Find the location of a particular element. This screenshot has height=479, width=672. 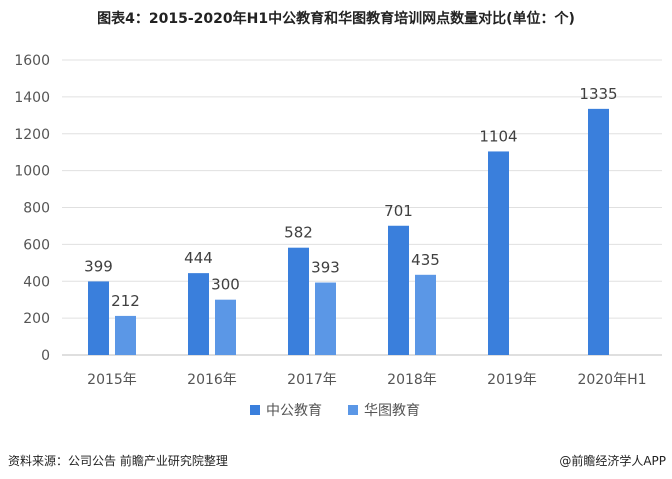

y-tick-label: 800 is located at coordinates (36, 209).